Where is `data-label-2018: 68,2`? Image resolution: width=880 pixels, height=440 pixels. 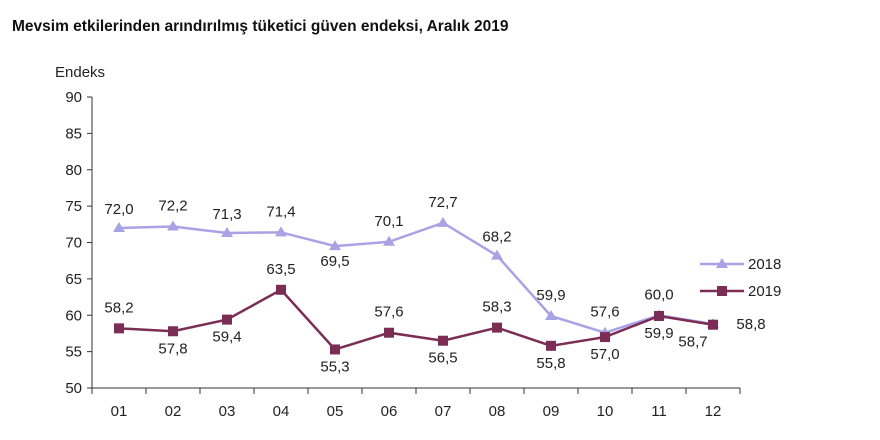
data-label-2018: 68,2 is located at coordinates (496, 237).